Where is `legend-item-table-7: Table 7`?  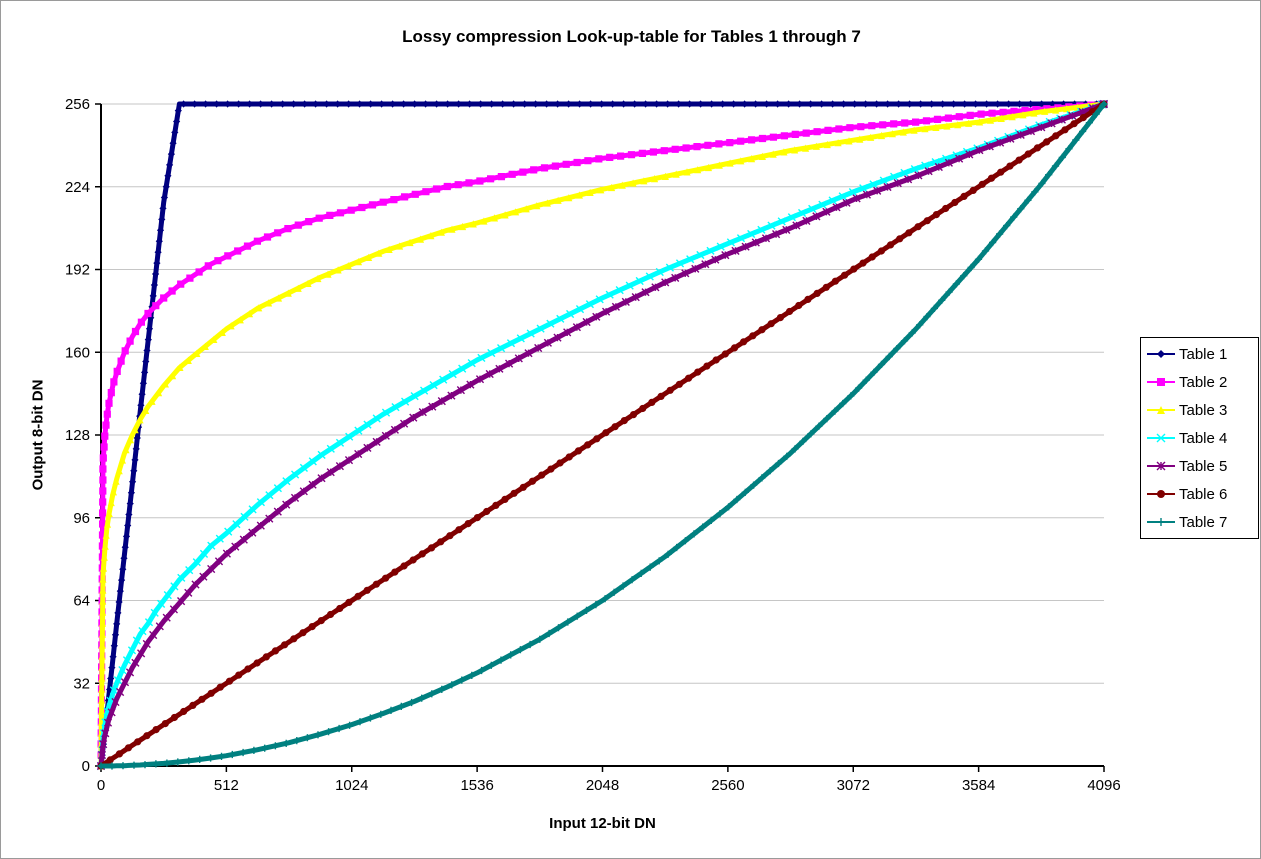 legend-item-table-7: Table 7 is located at coordinates (1199, 522).